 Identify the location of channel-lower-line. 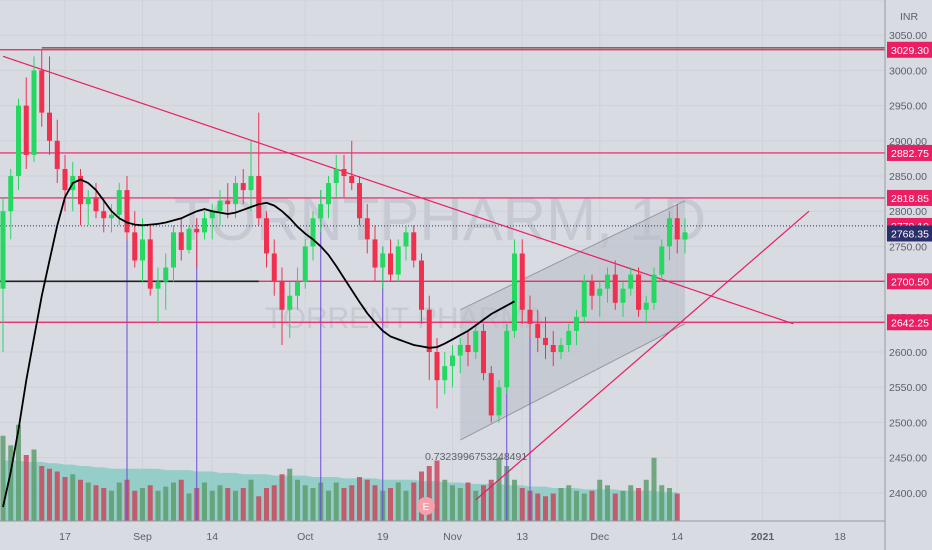
(573, 382).